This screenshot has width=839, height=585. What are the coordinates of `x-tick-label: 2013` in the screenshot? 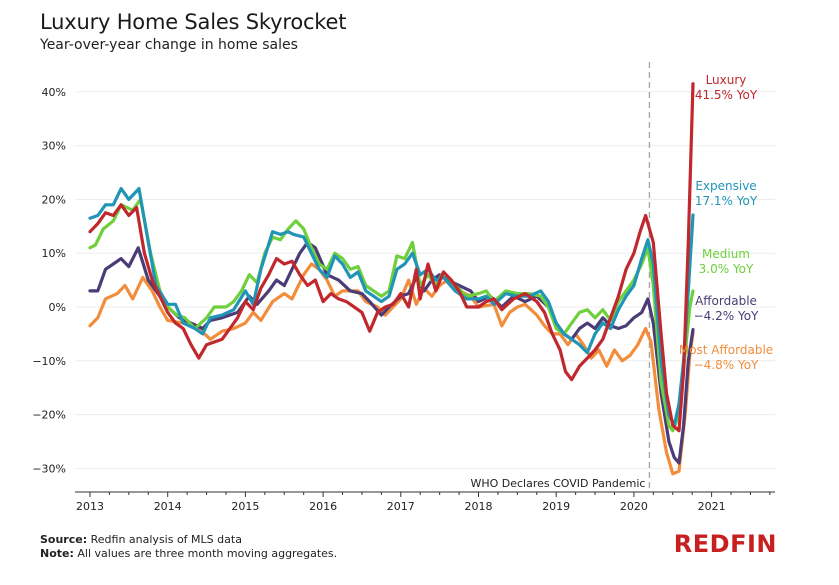 It's located at (90, 506).